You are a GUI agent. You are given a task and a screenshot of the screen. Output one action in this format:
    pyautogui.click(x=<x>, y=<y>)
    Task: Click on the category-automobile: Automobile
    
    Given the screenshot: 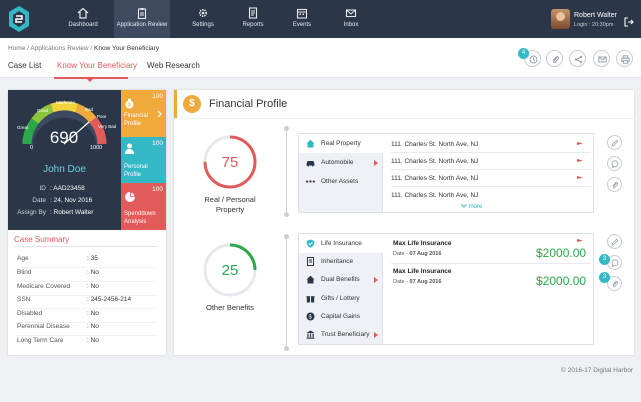 What is the action you would take?
    pyautogui.click(x=341, y=162)
    